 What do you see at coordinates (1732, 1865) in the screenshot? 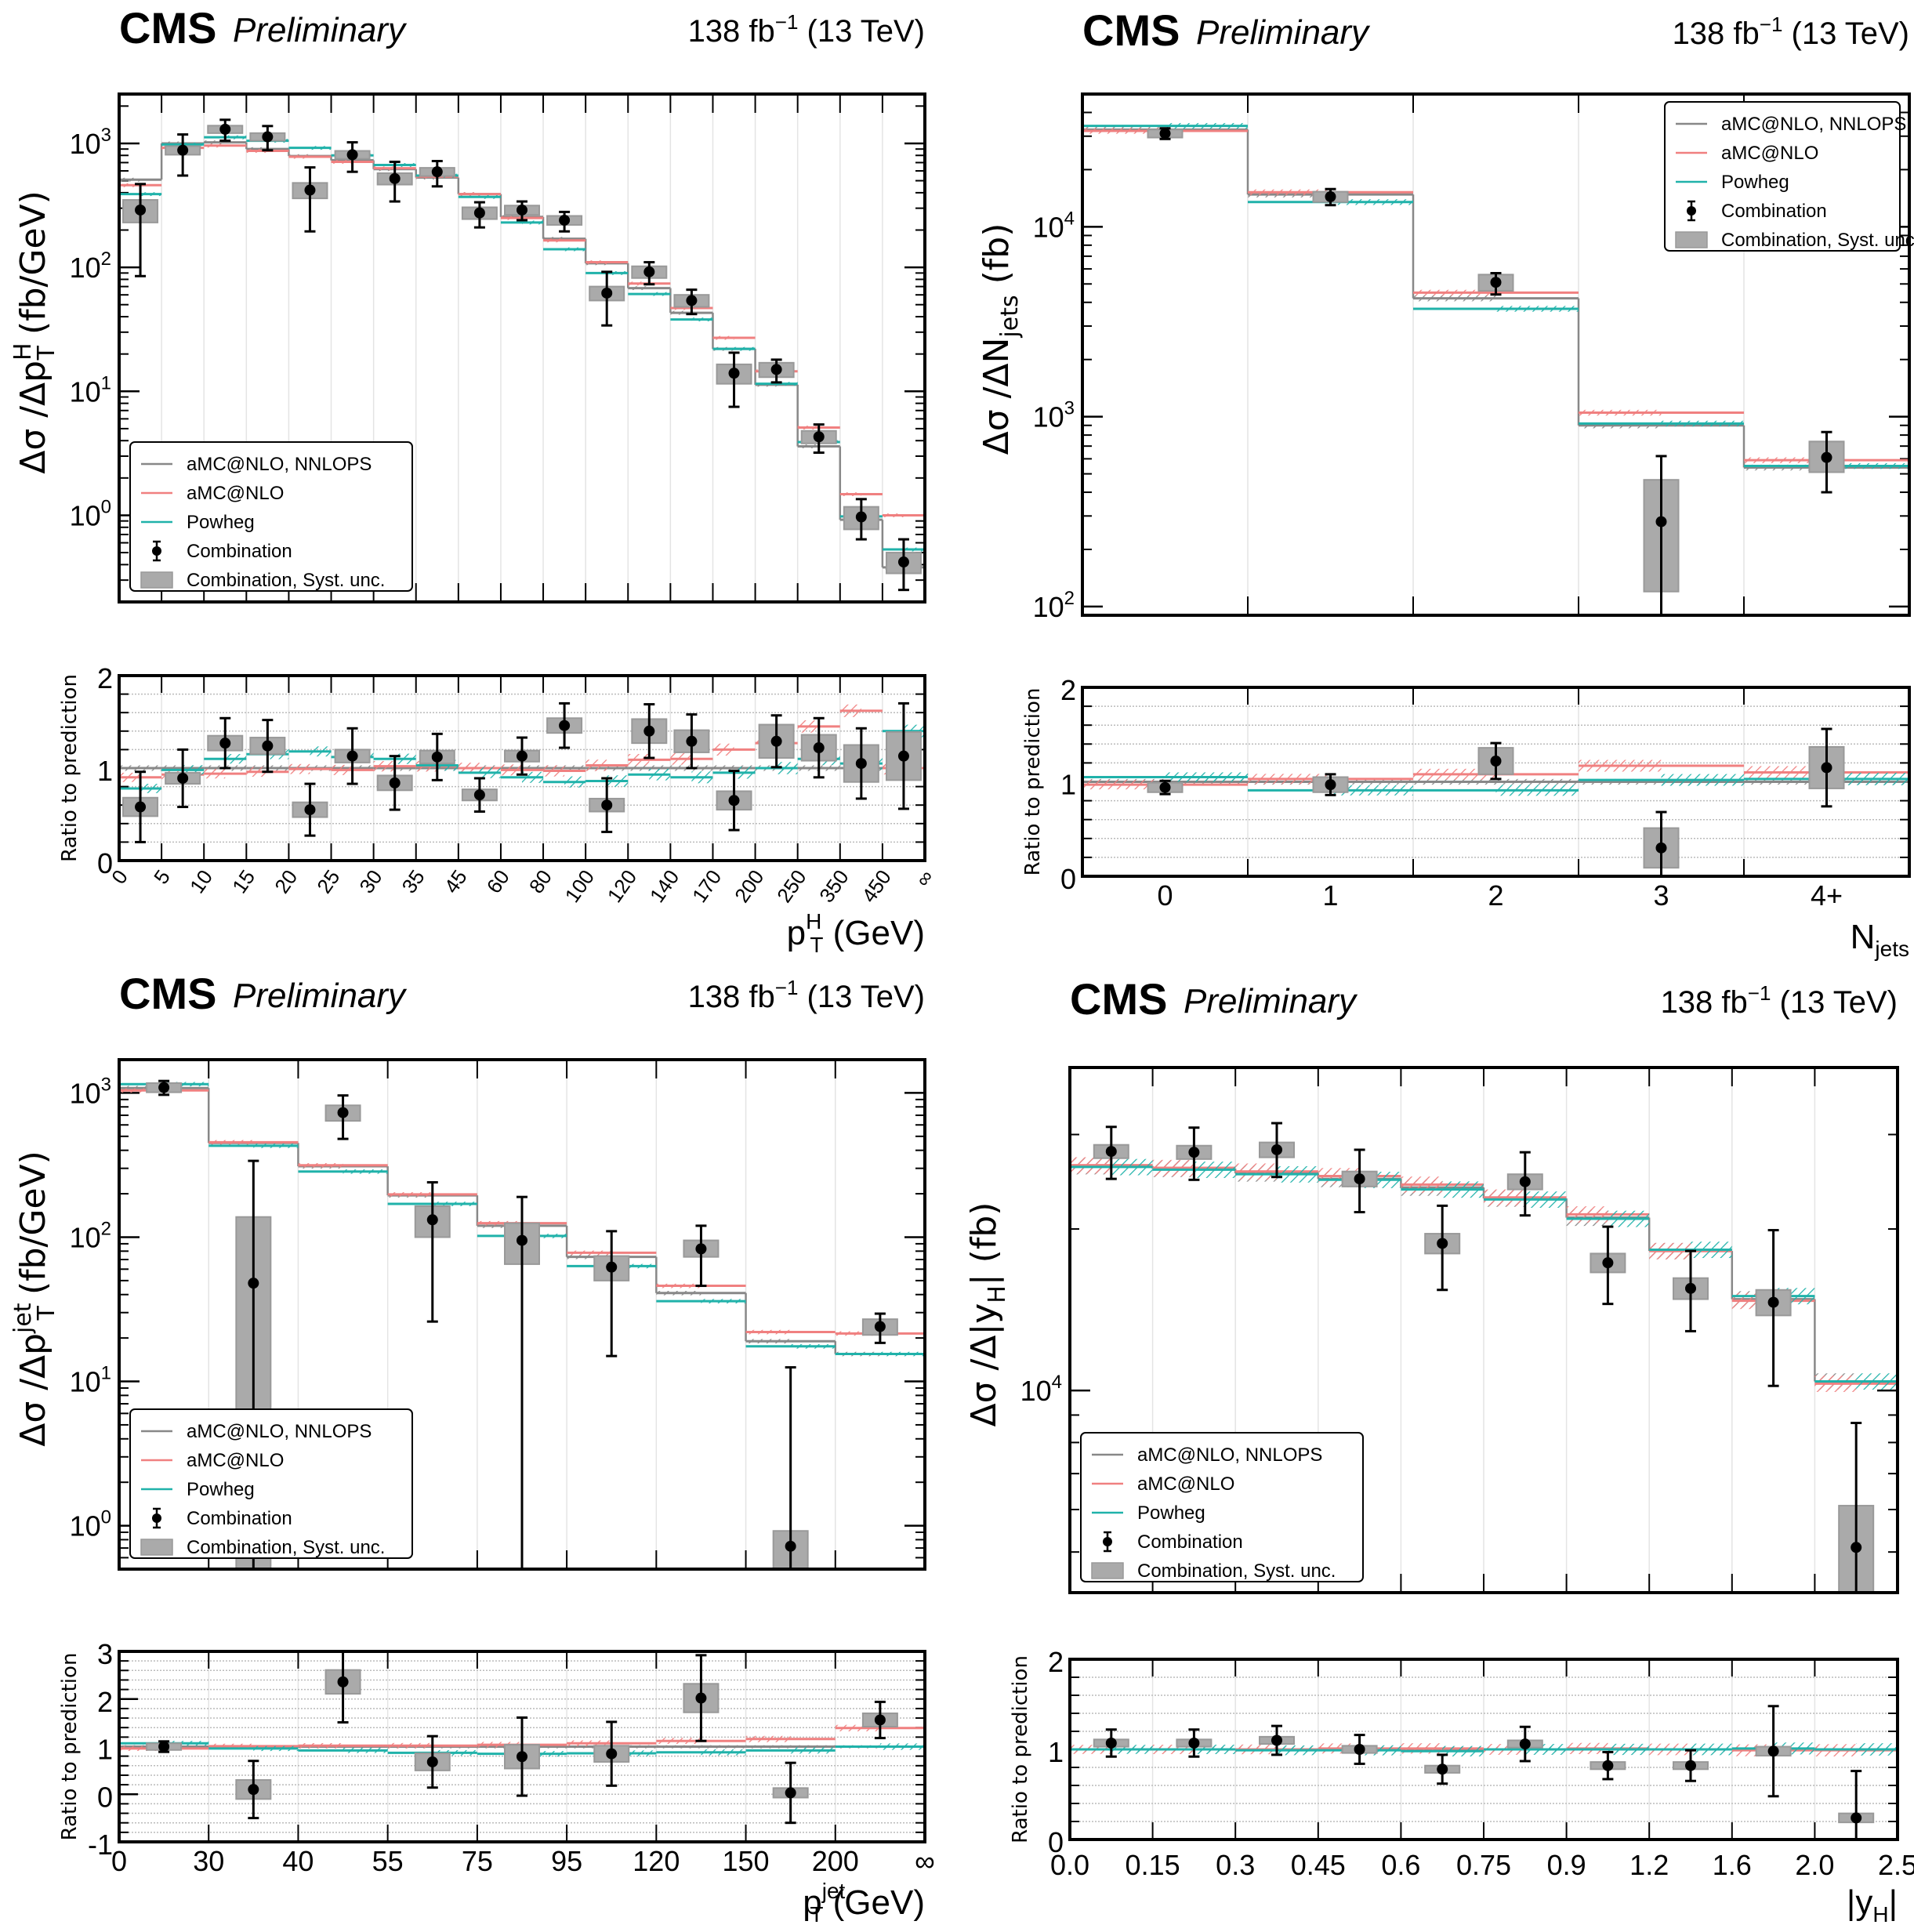
I see `x-tick-label: 1.6` at bounding box center [1732, 1865].